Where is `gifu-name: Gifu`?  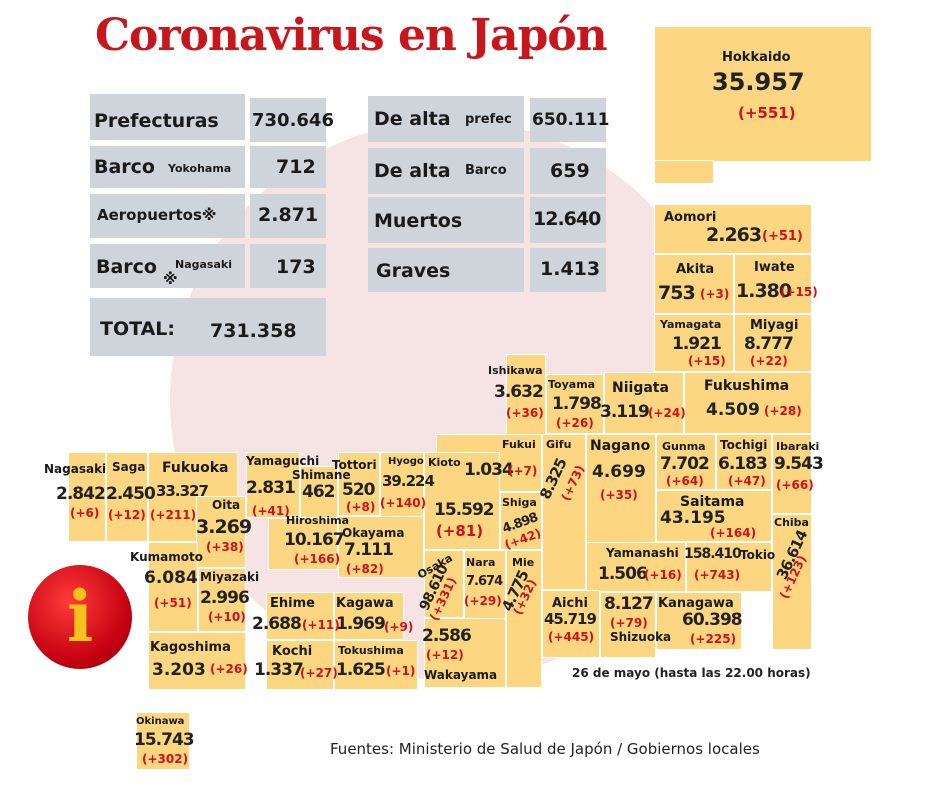
gifu-name: Gifu is located at coordinates (559, 444).